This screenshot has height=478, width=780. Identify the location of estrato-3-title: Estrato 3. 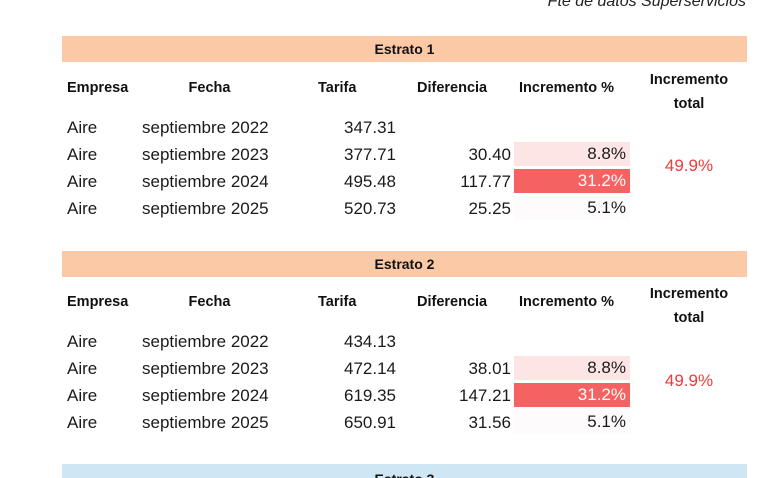
(404, 471).